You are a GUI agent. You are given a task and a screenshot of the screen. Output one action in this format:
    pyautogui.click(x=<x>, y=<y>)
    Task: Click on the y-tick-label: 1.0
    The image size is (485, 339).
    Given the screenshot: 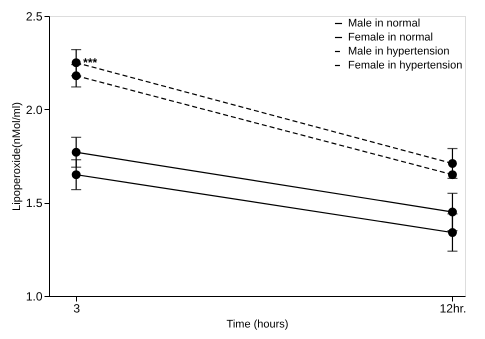 What is the action you would take?
    pyautogui.click(x=34, y=297)
    